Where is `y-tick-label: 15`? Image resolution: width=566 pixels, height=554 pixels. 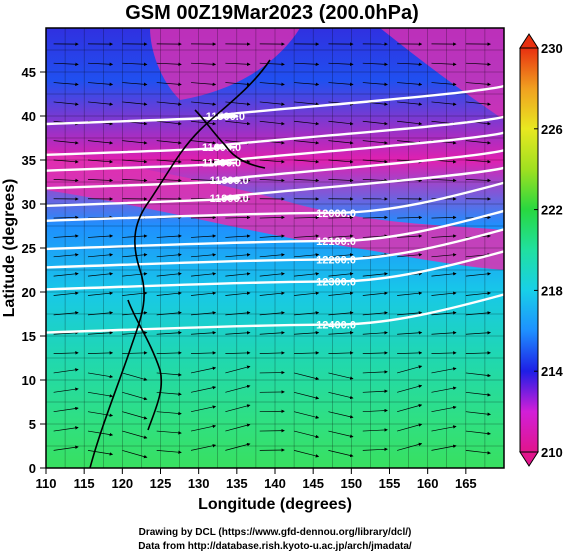
y-tick-label: 15 is located at coordinates (29, 336).